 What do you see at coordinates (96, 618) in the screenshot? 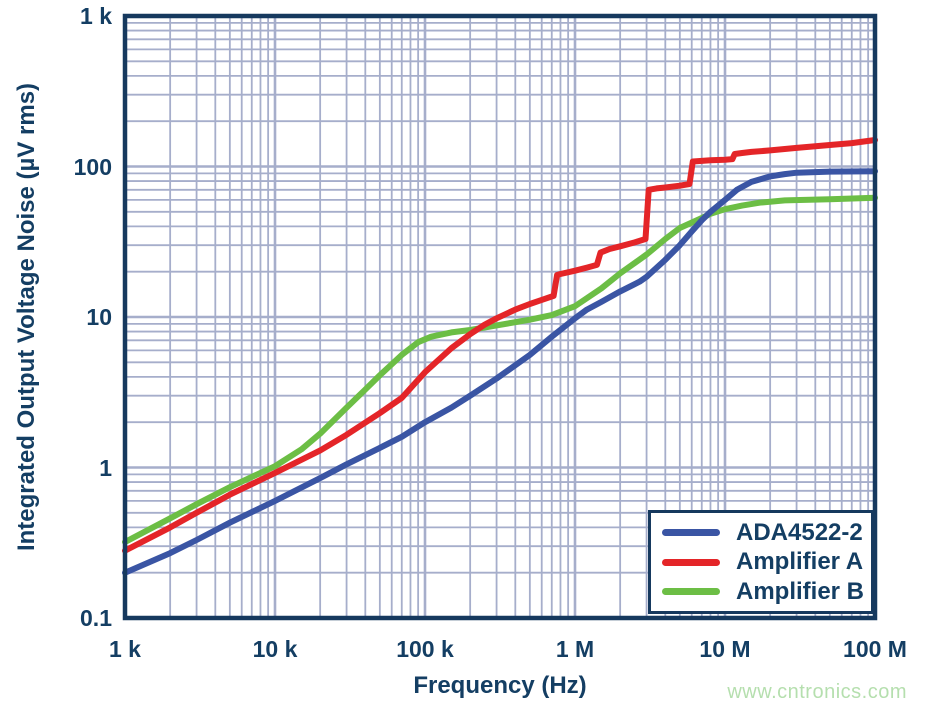
I see `y-tick-label: 0.1` at bounding box center [96, 618].